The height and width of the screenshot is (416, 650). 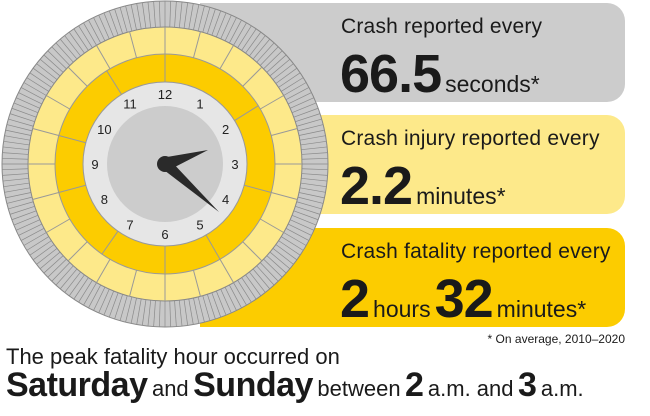 What do you see at coordinates (234, 164) in the screenshot?
I see `clock-number: 3` at bounding box center [234, 164].